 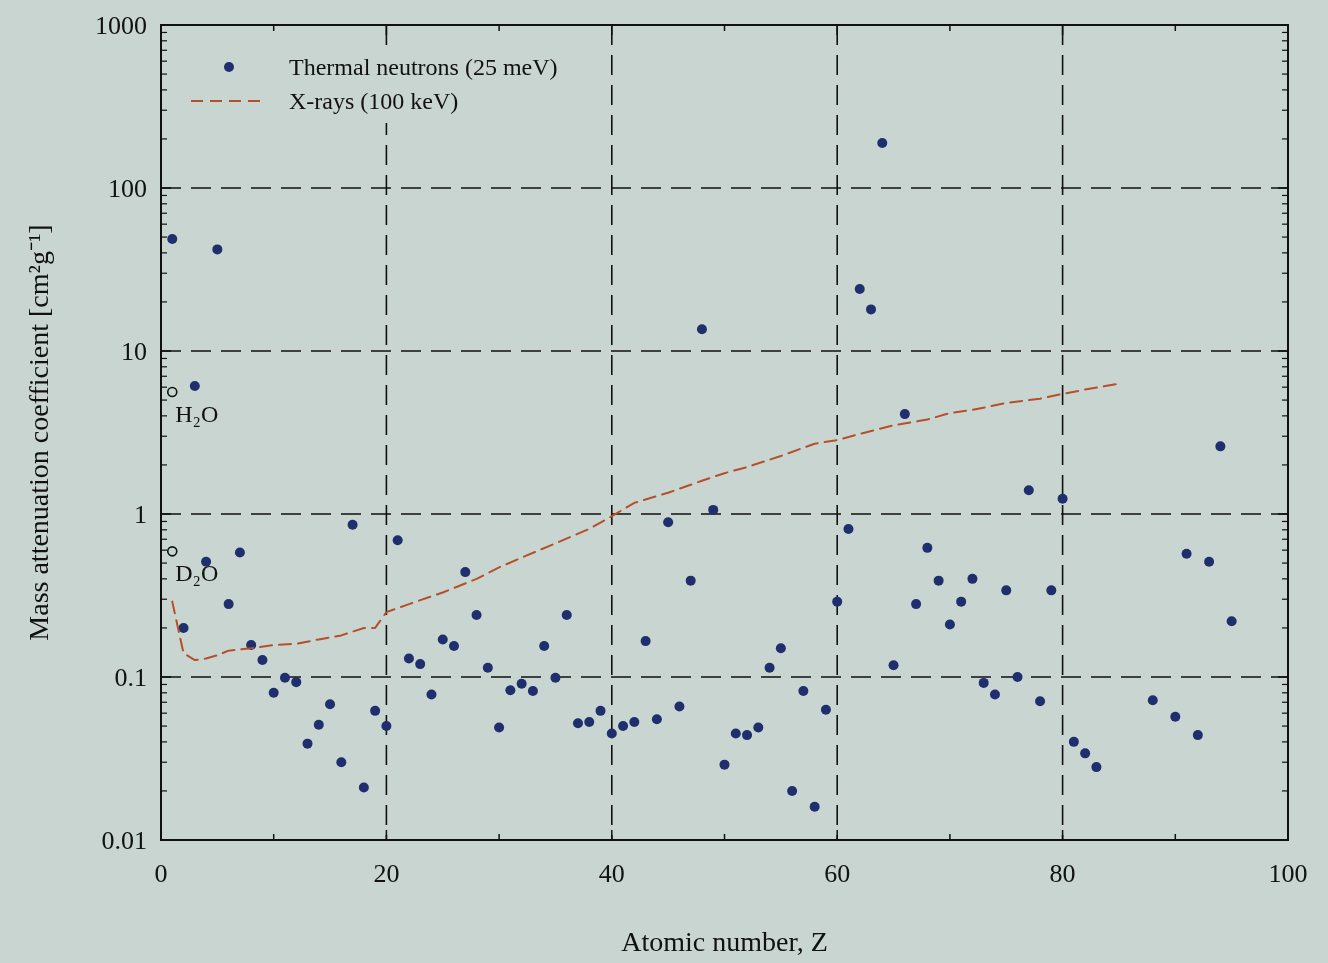 I want to click on legend-label: X-rays (100 keV), so click(x=374, y=101).